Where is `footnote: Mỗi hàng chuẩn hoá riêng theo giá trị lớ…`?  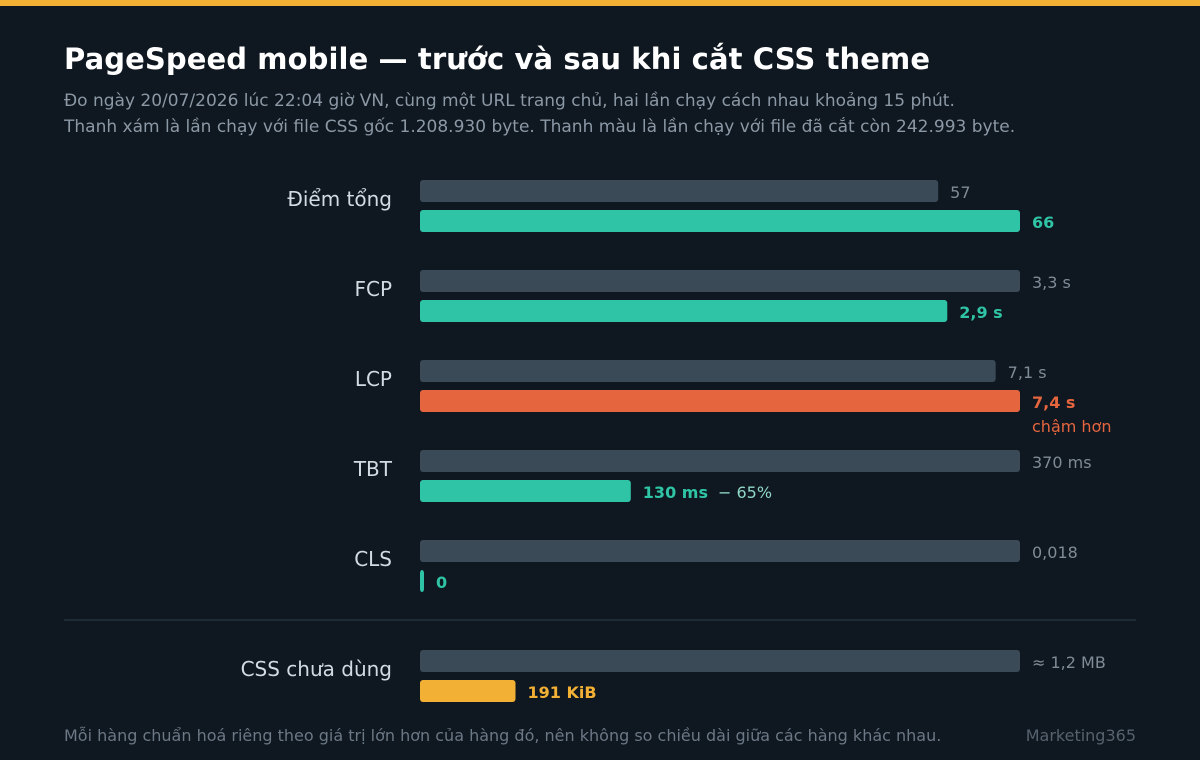 footnote: Mỗi hàng chuẩn hoá riêng theo giá trị lớ… is located at coordinates (503, 735).